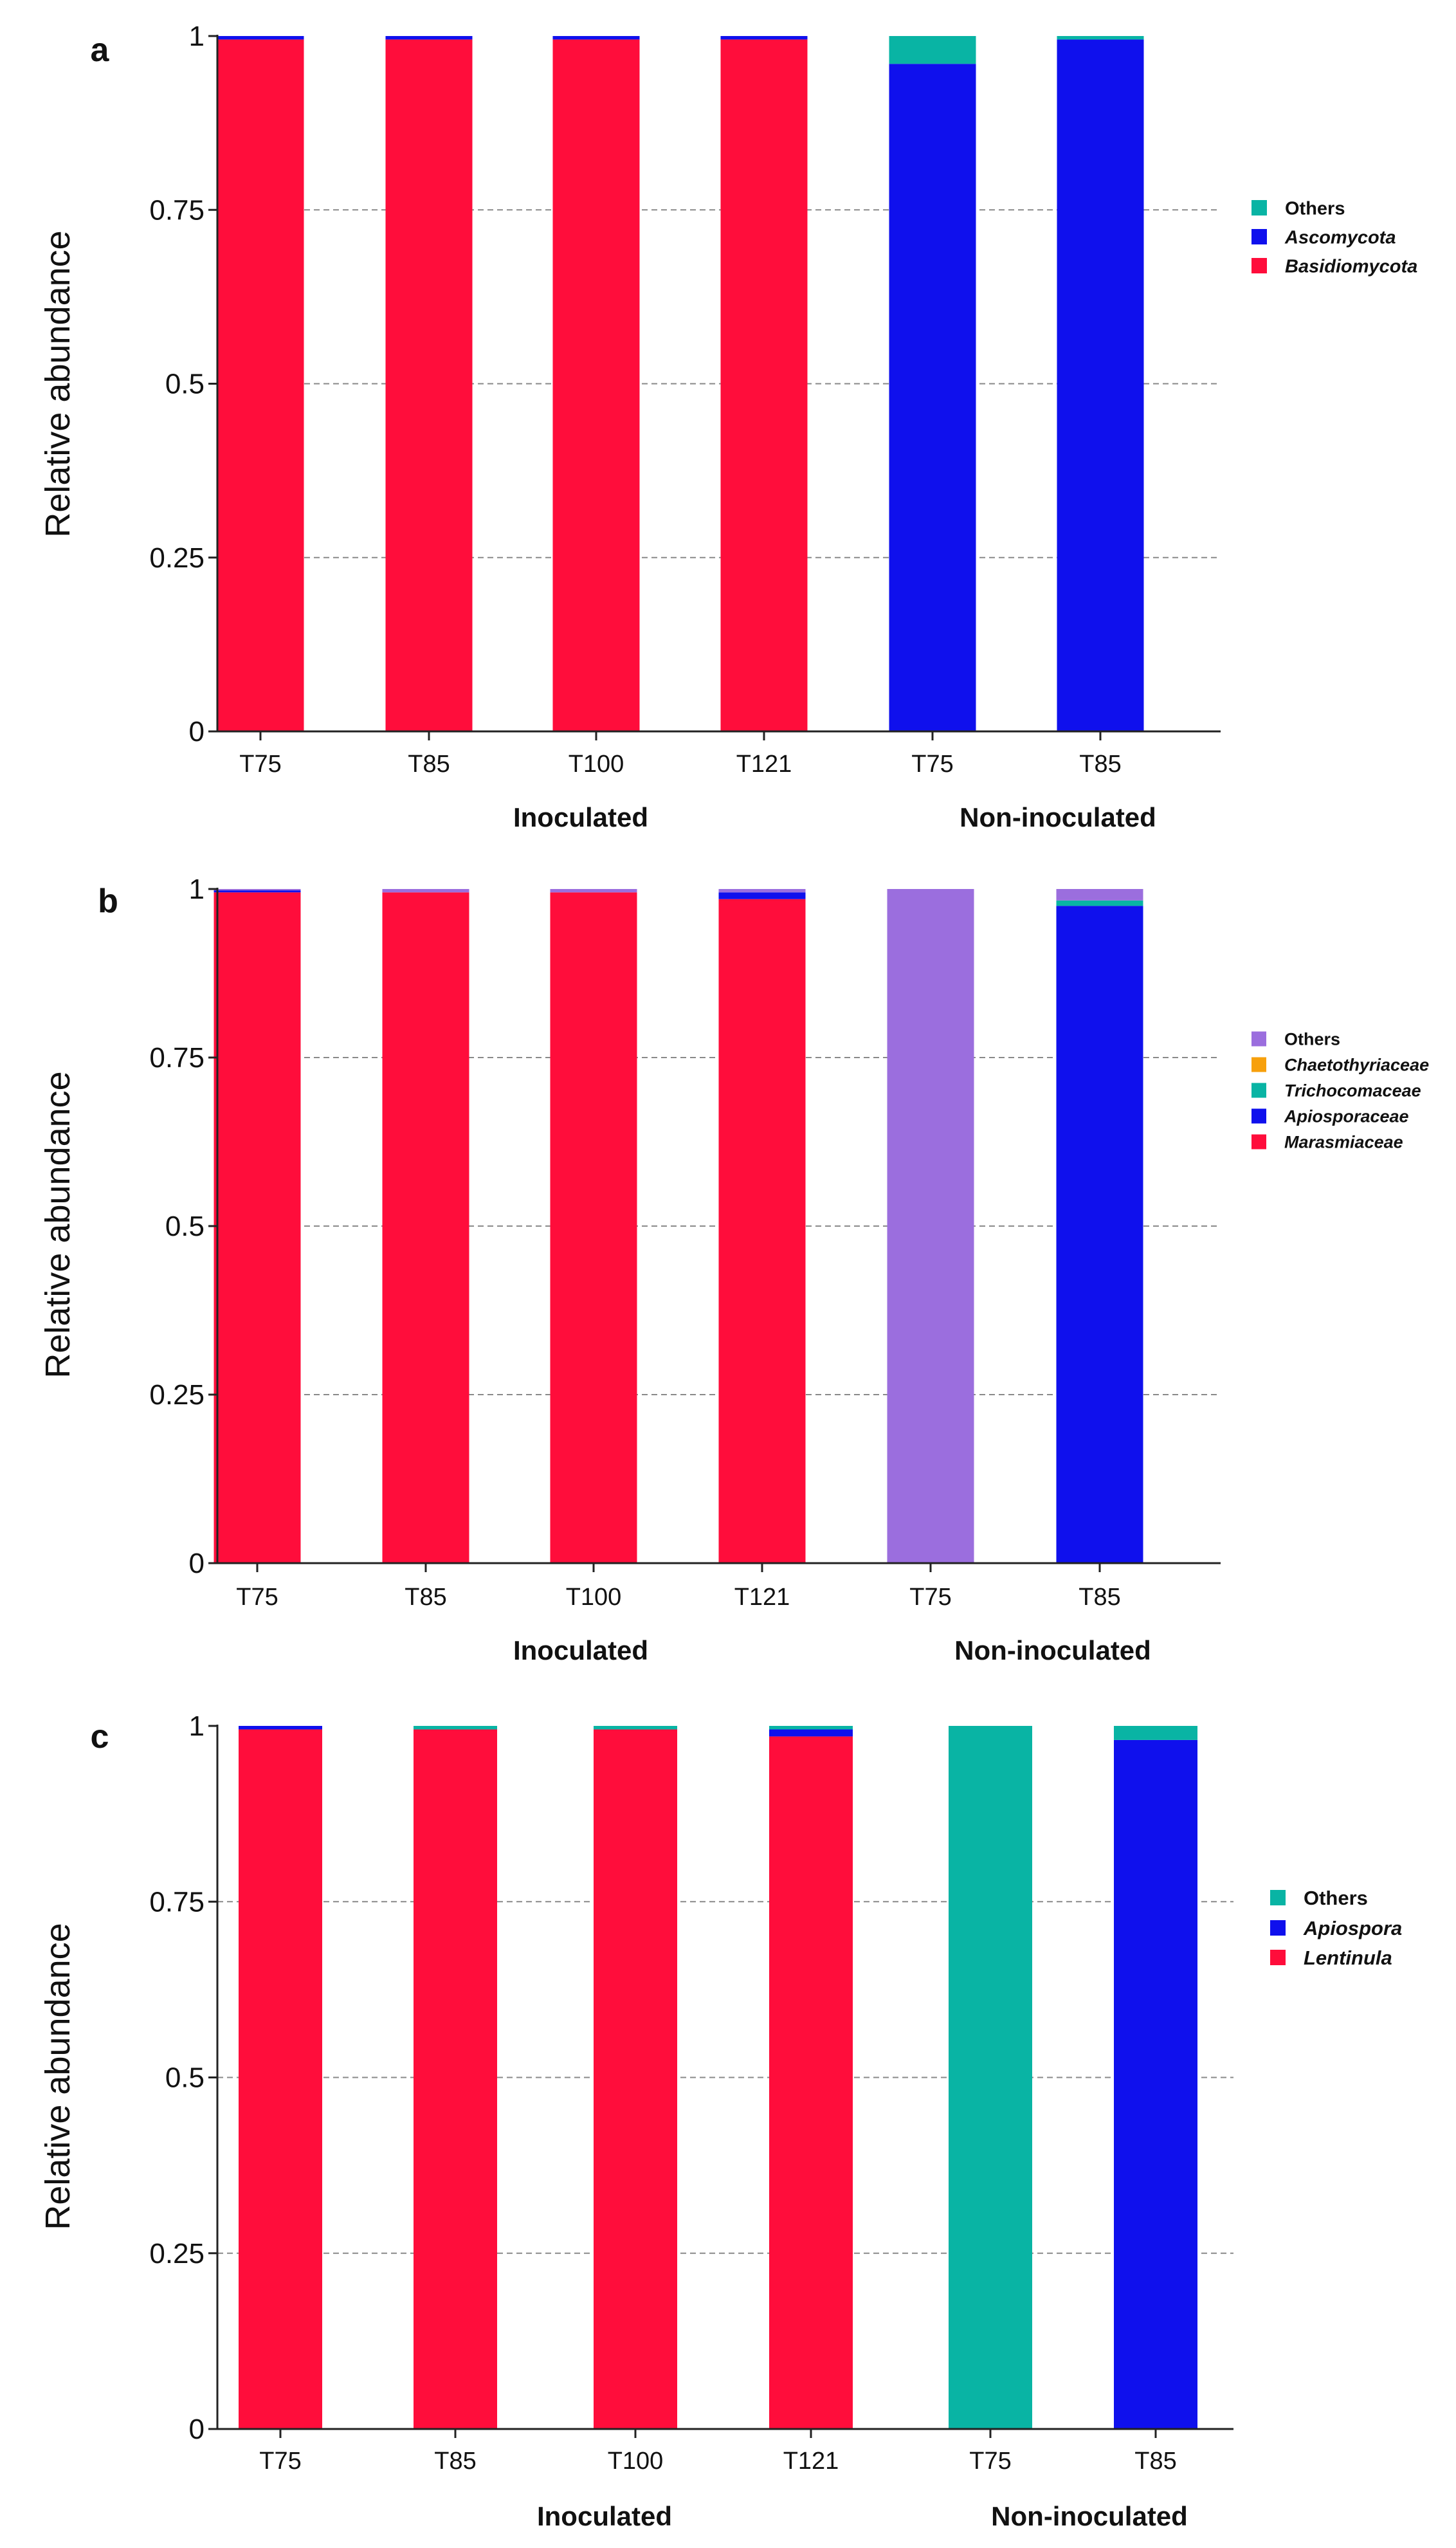 This screenshot has width=1456, height=2548. What do you see at coordinates (426, 891) in the screenshot?
I see `bar-b-1-others` at bounding box center [426, 891].